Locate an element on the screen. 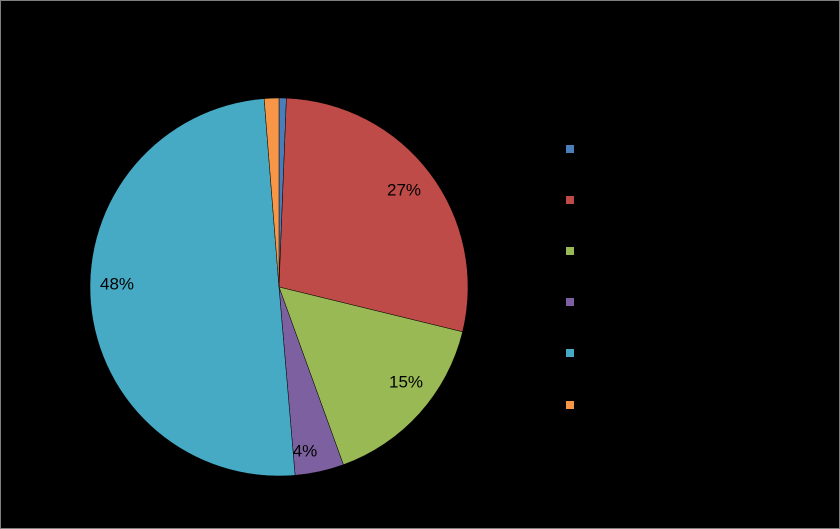 This screenshot has height=529, width=840. slice-label-3: 15% is located at coordinates (406, 381).